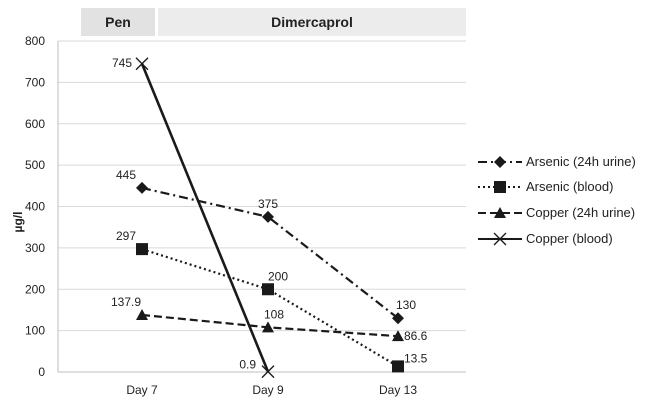 Image resolution: width=653 pixels, height=403 pixels. Describe the element at coordinates (268, 390) in the screenshot. I see `x-tick-label: Day 9` at that location.